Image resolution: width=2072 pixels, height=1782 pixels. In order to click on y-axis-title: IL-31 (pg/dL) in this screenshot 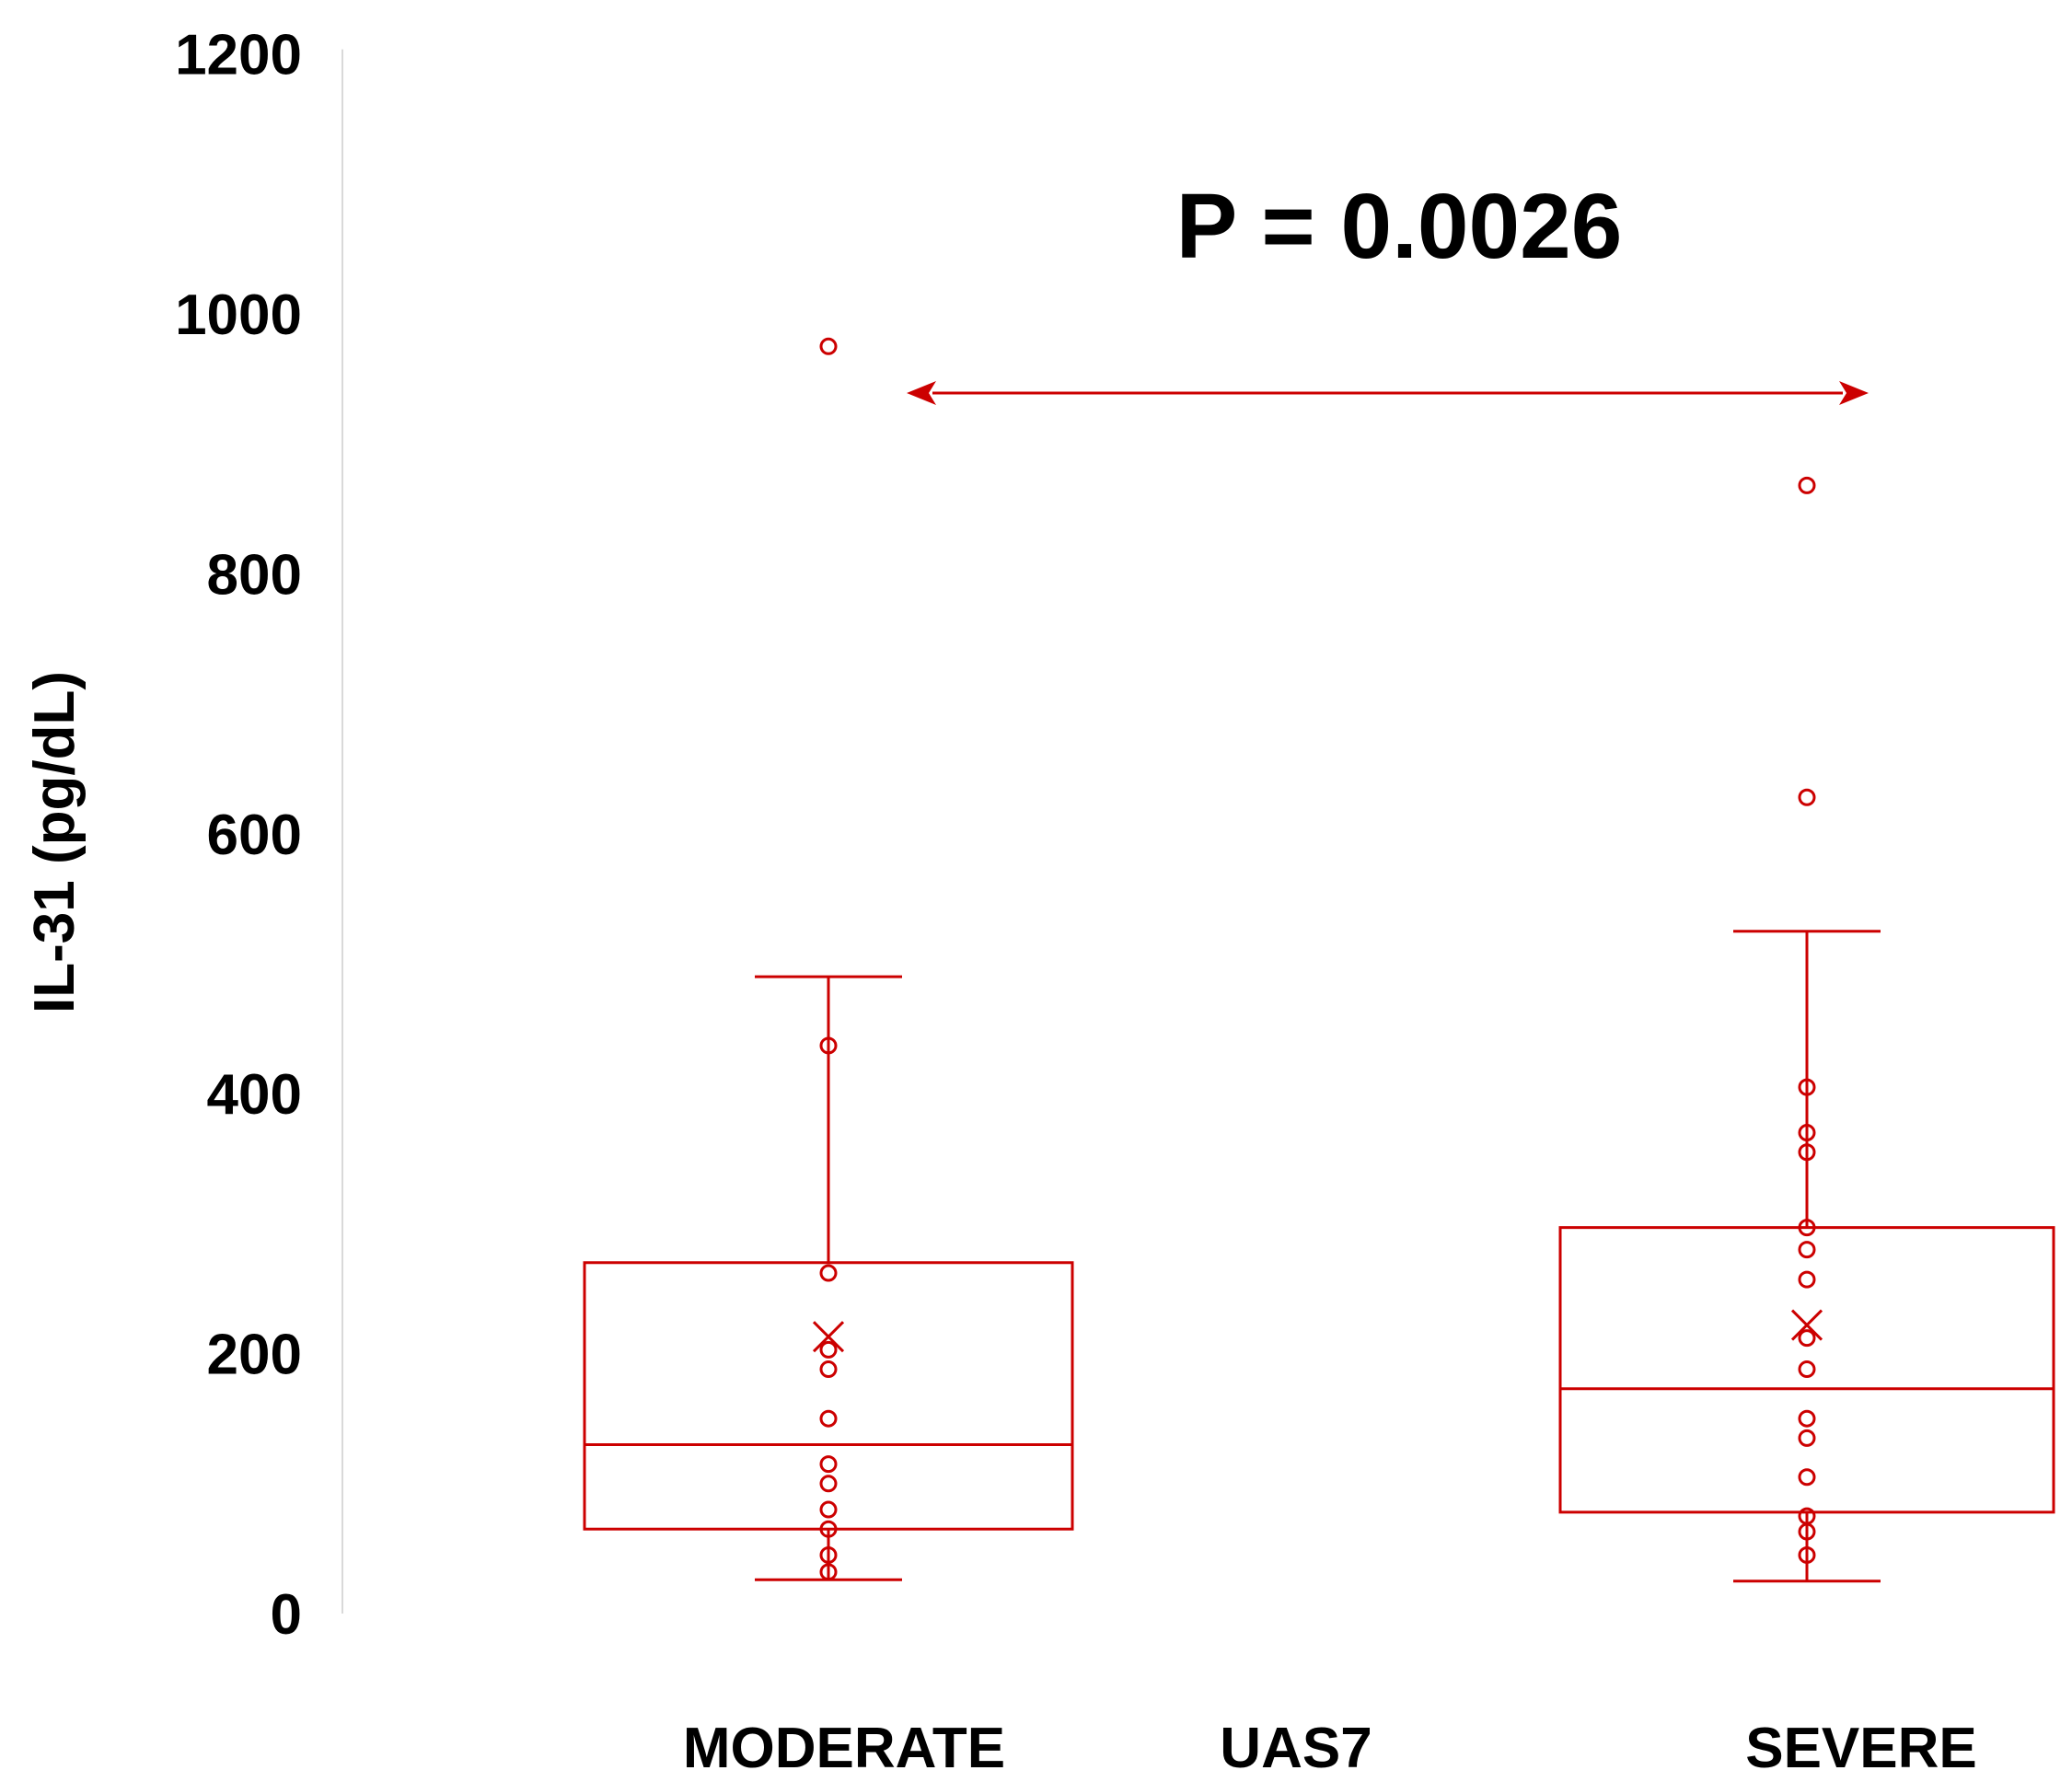, I will do `click(55, 842)`.